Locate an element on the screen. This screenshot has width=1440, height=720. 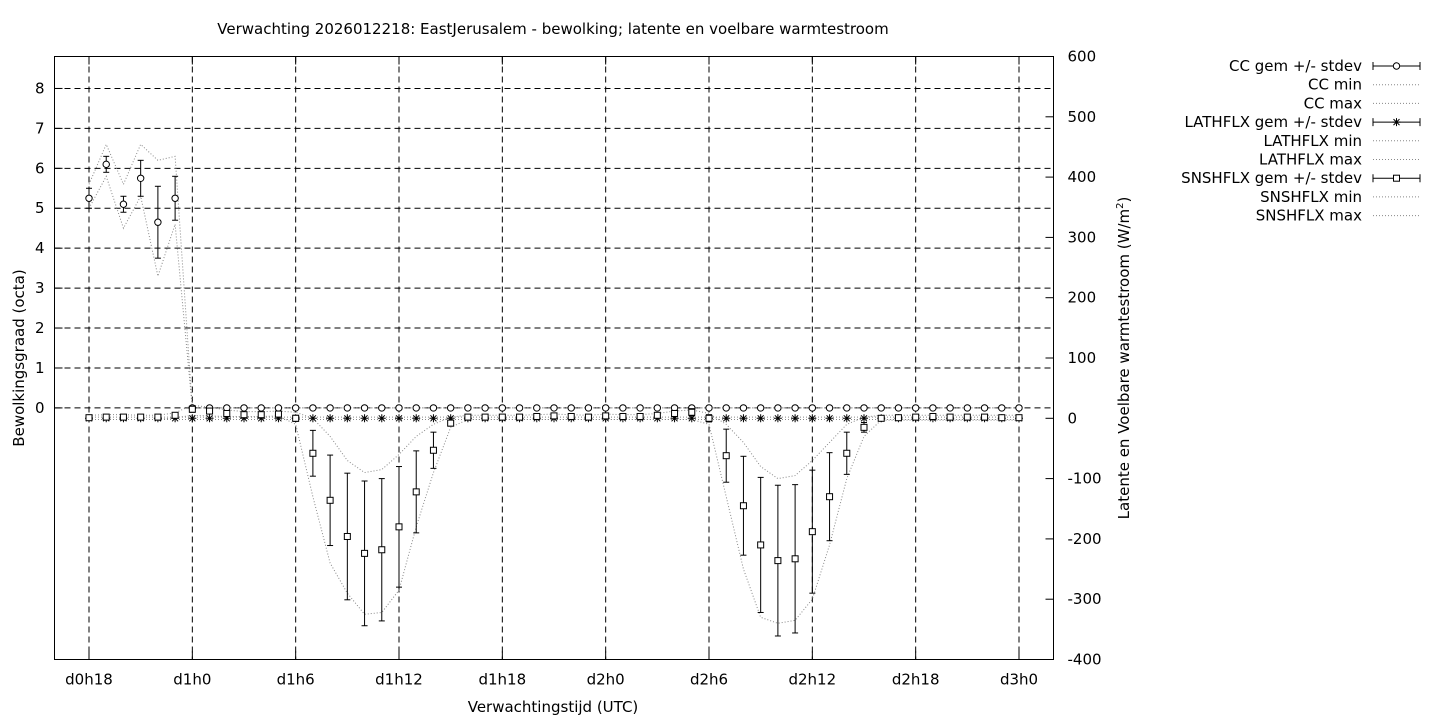
y-tick-label: 2 is located at coordinates (40, 328).